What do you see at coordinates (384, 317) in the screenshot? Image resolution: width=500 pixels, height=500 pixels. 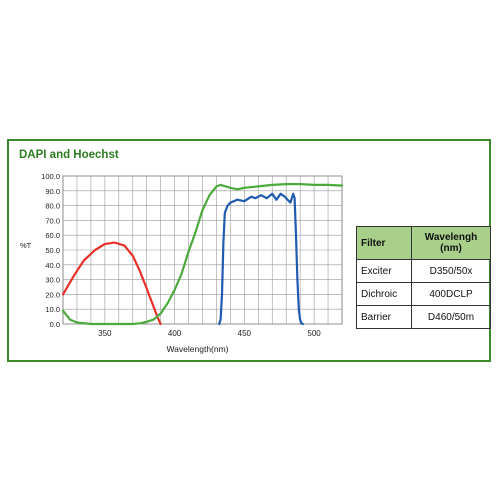 I see `filter-name-cell: Barrier` at bounding box center [384, 317].